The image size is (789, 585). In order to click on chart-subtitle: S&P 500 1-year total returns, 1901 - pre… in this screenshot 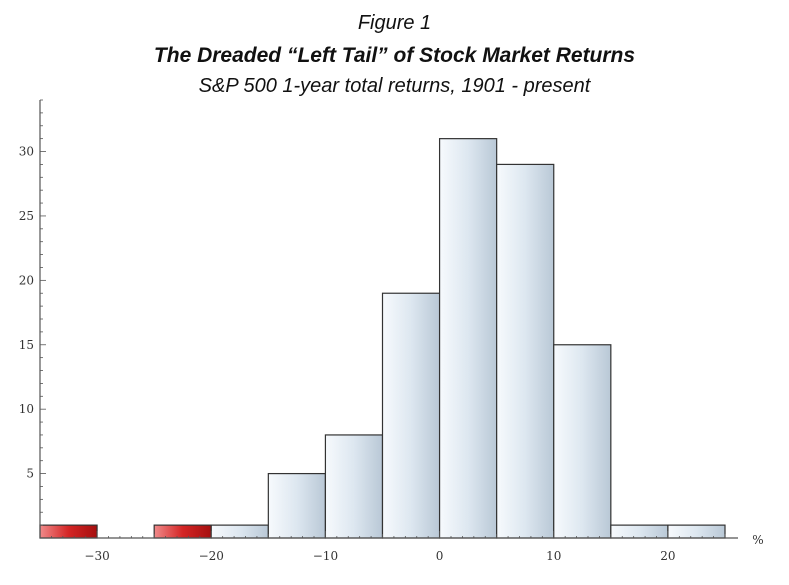, I will do `click(394, 86)`.